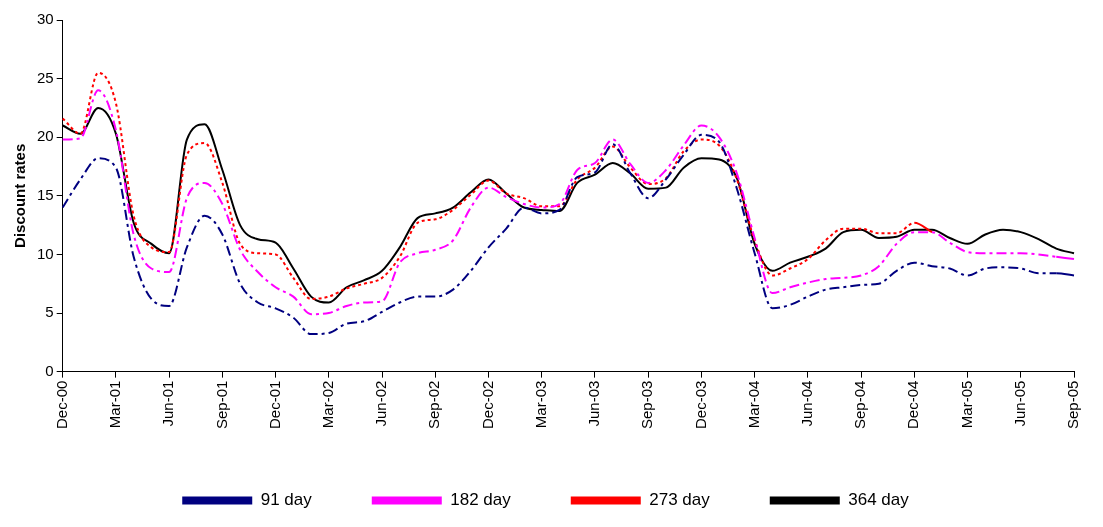 The image size is (1103, 527). I want to click on y-tick-label: 30, so click(45, 19).